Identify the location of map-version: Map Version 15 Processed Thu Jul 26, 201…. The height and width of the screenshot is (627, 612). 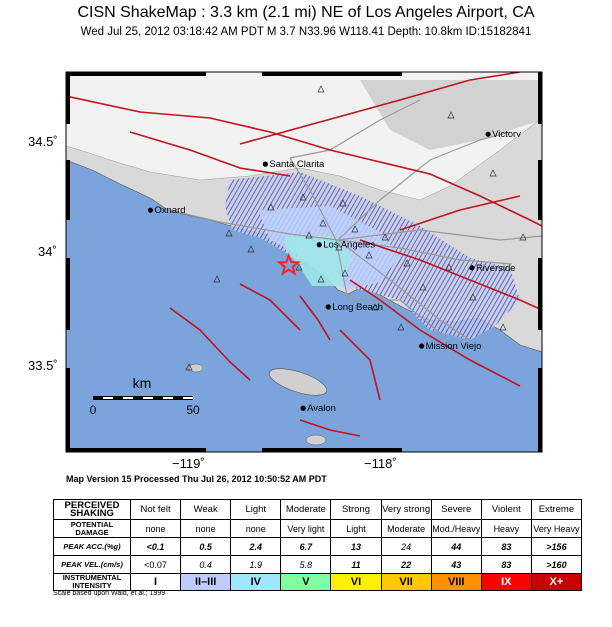
(196, 479).